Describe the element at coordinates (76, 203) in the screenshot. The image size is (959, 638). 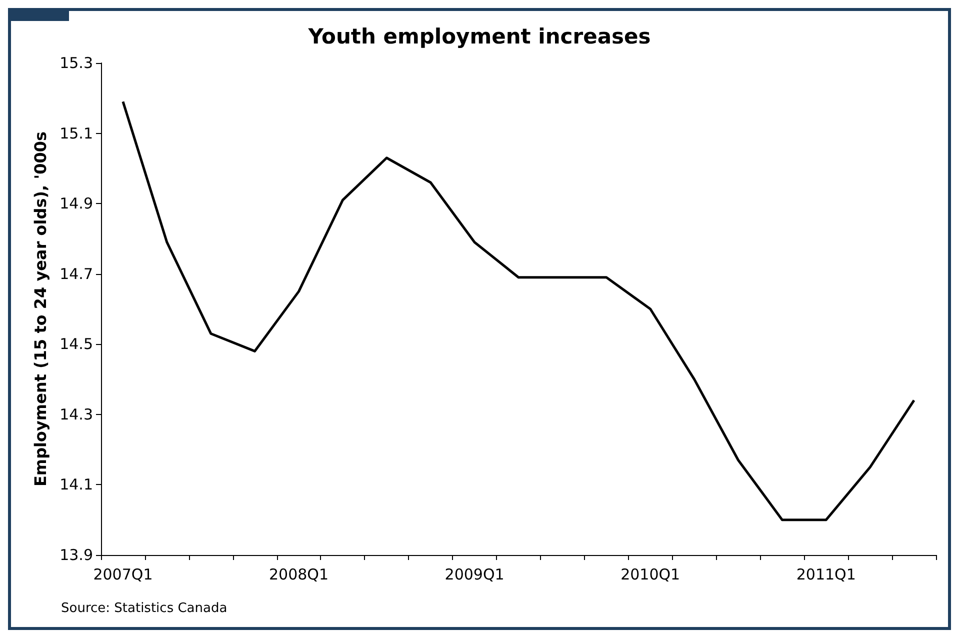
I see `y-tick-label: 14.9` at that location.